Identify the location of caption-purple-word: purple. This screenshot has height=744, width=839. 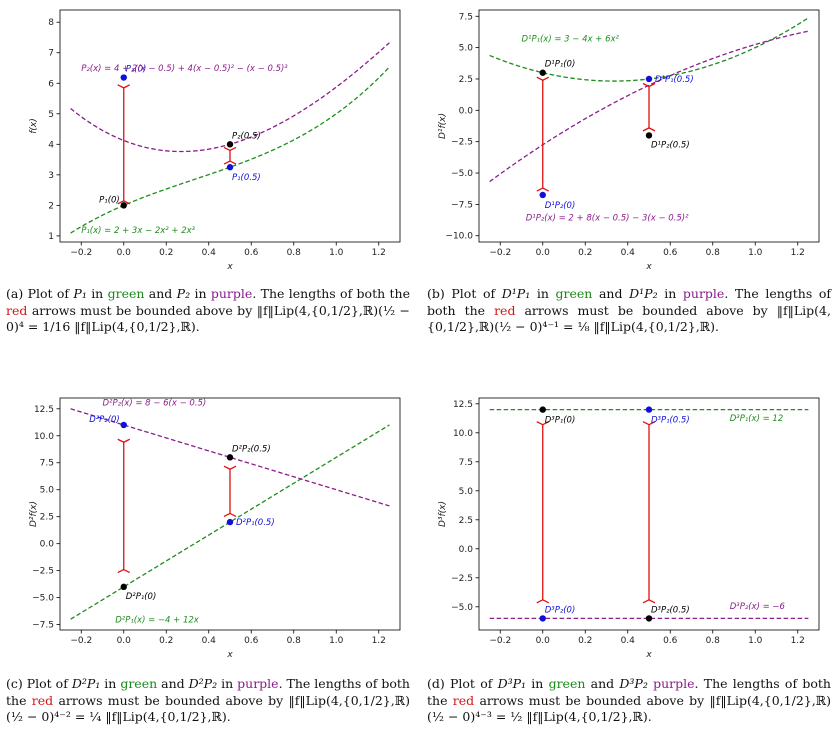
(258, 683).